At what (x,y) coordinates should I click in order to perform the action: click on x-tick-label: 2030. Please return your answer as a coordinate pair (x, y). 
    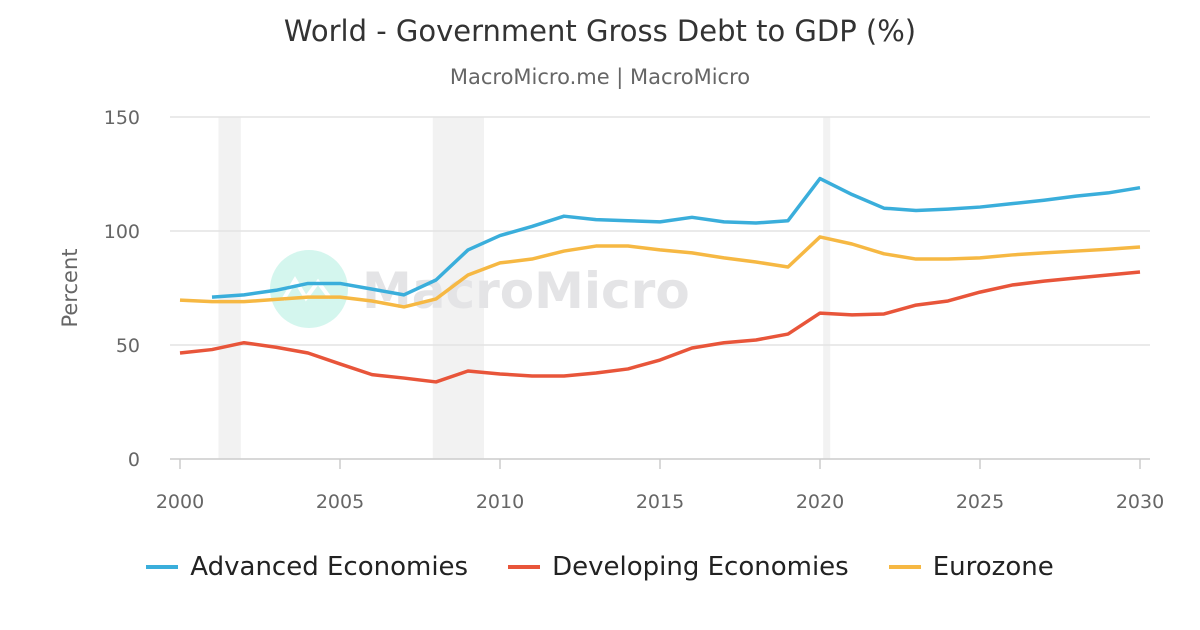
    Looking at the image, I should click on (1140, 502).